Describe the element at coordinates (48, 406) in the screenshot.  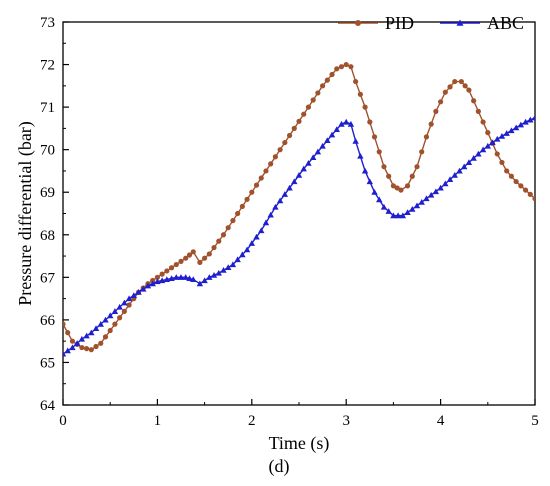
I see `y-tick-label: 64` at that location.